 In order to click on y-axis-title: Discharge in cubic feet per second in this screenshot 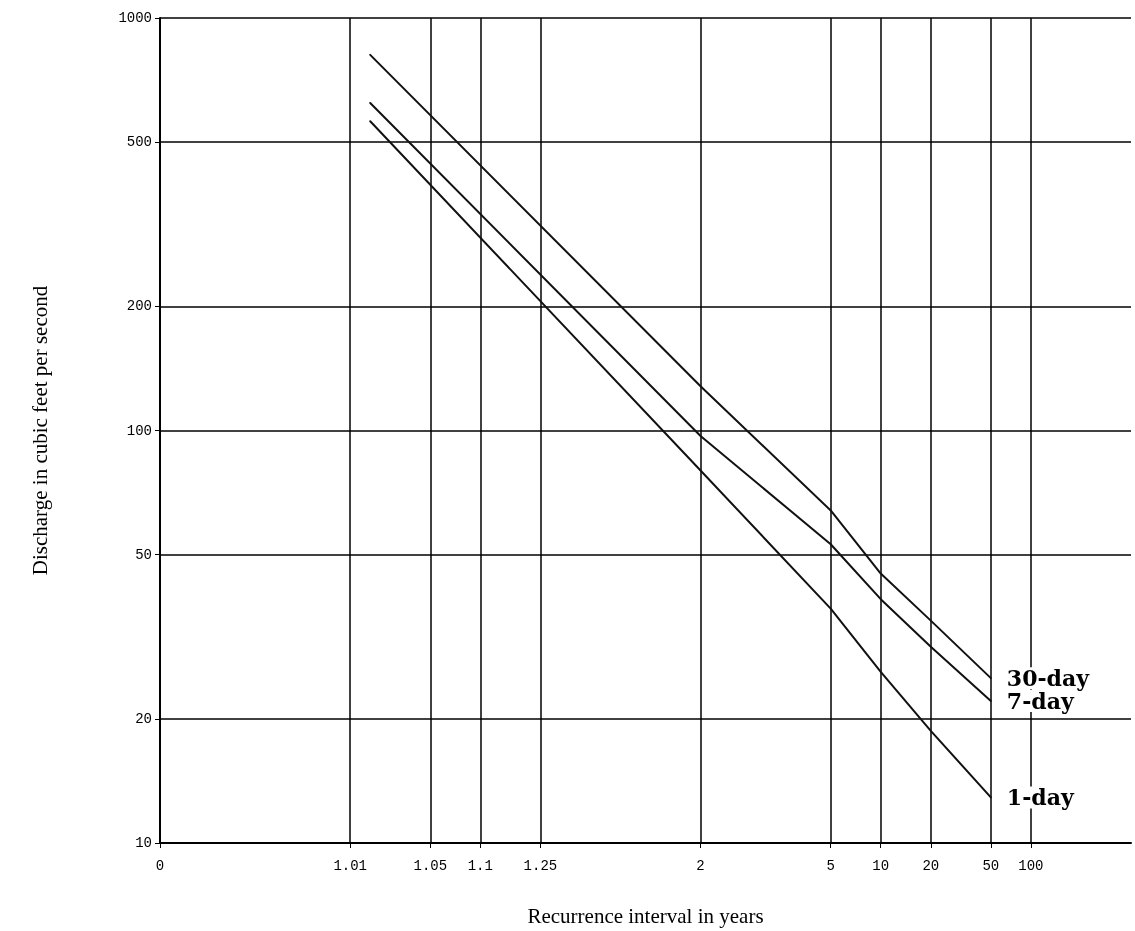, I will do `click(39, 430)`.